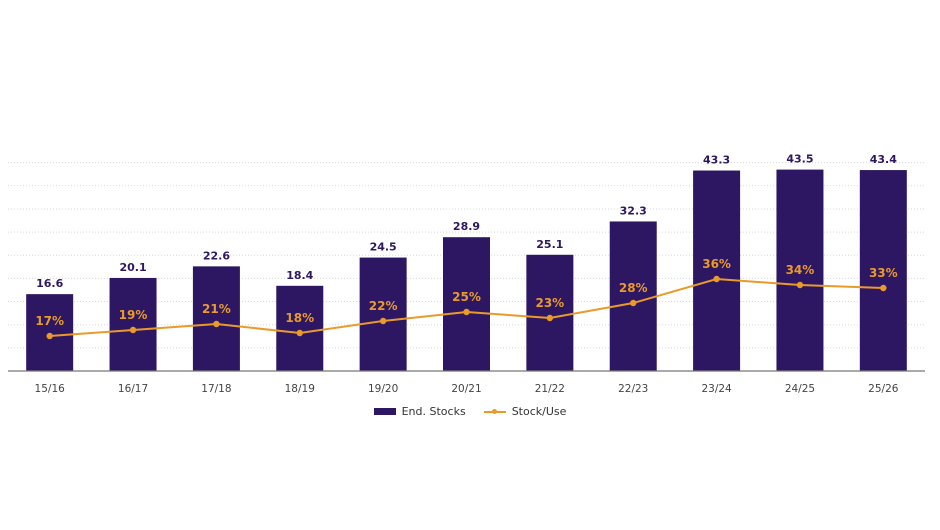  What do you see at coordinates (299, 318) in the screenshot?
I see `line-value-label: 18%` at bounding box center [299, 318].